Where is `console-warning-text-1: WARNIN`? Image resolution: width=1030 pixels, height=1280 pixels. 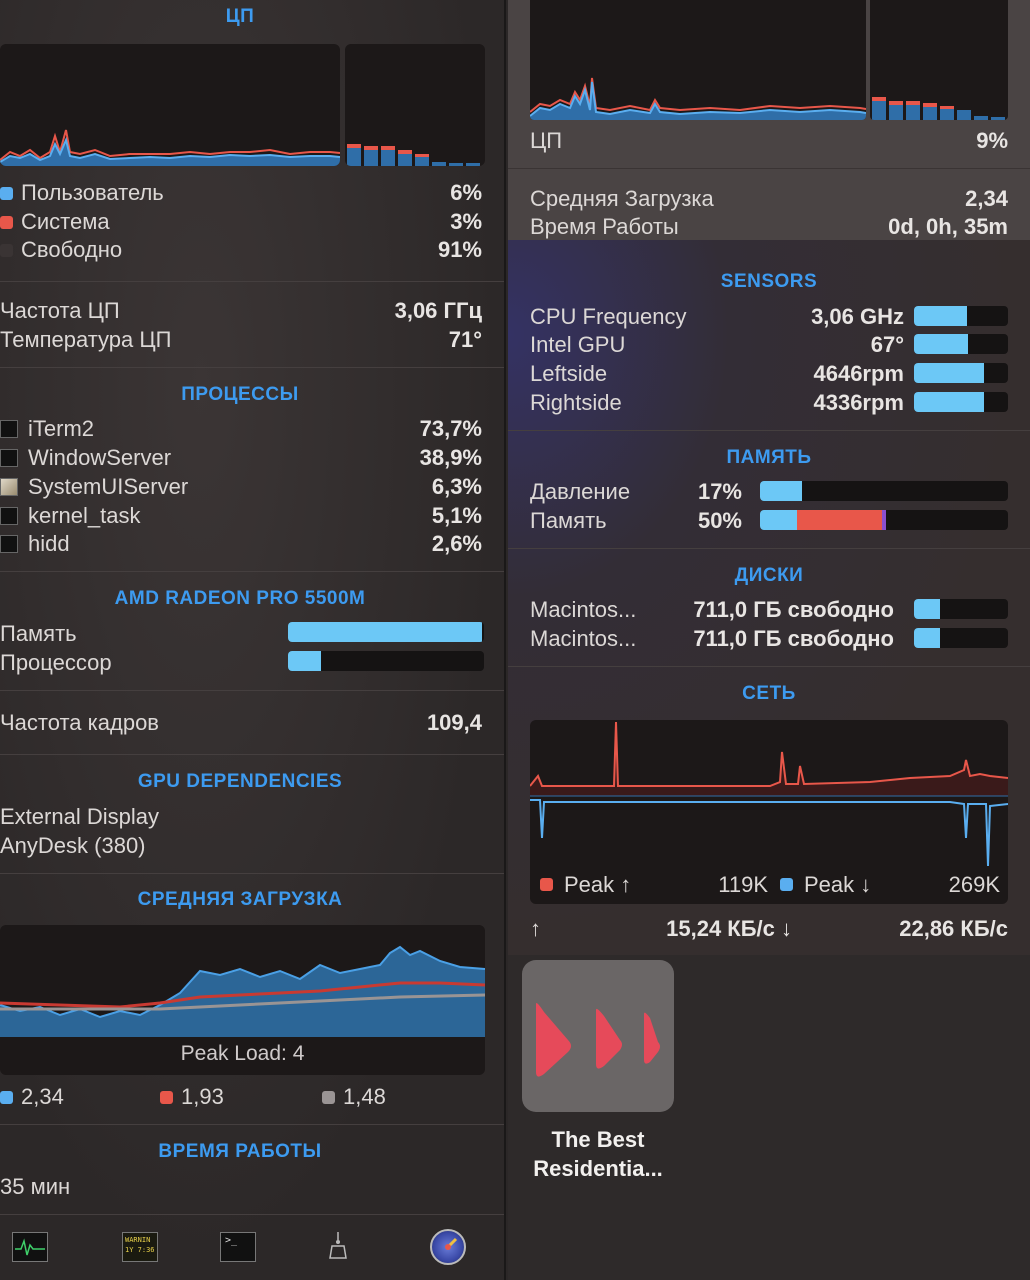
console-warning-text-1: WARNIN is located at coordinates (138, 1240).